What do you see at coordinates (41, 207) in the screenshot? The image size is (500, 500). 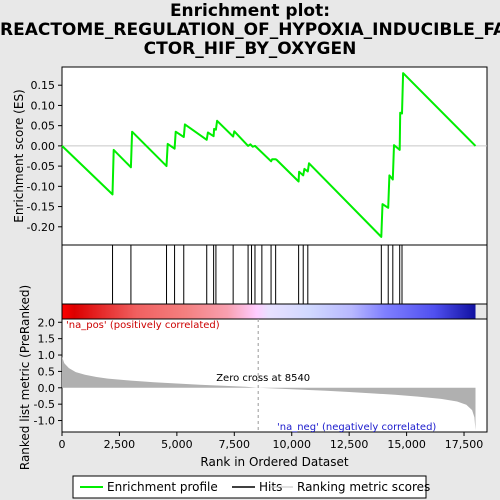 I see `es-ytick-label: -0.15` at bounding box center [41, 207].